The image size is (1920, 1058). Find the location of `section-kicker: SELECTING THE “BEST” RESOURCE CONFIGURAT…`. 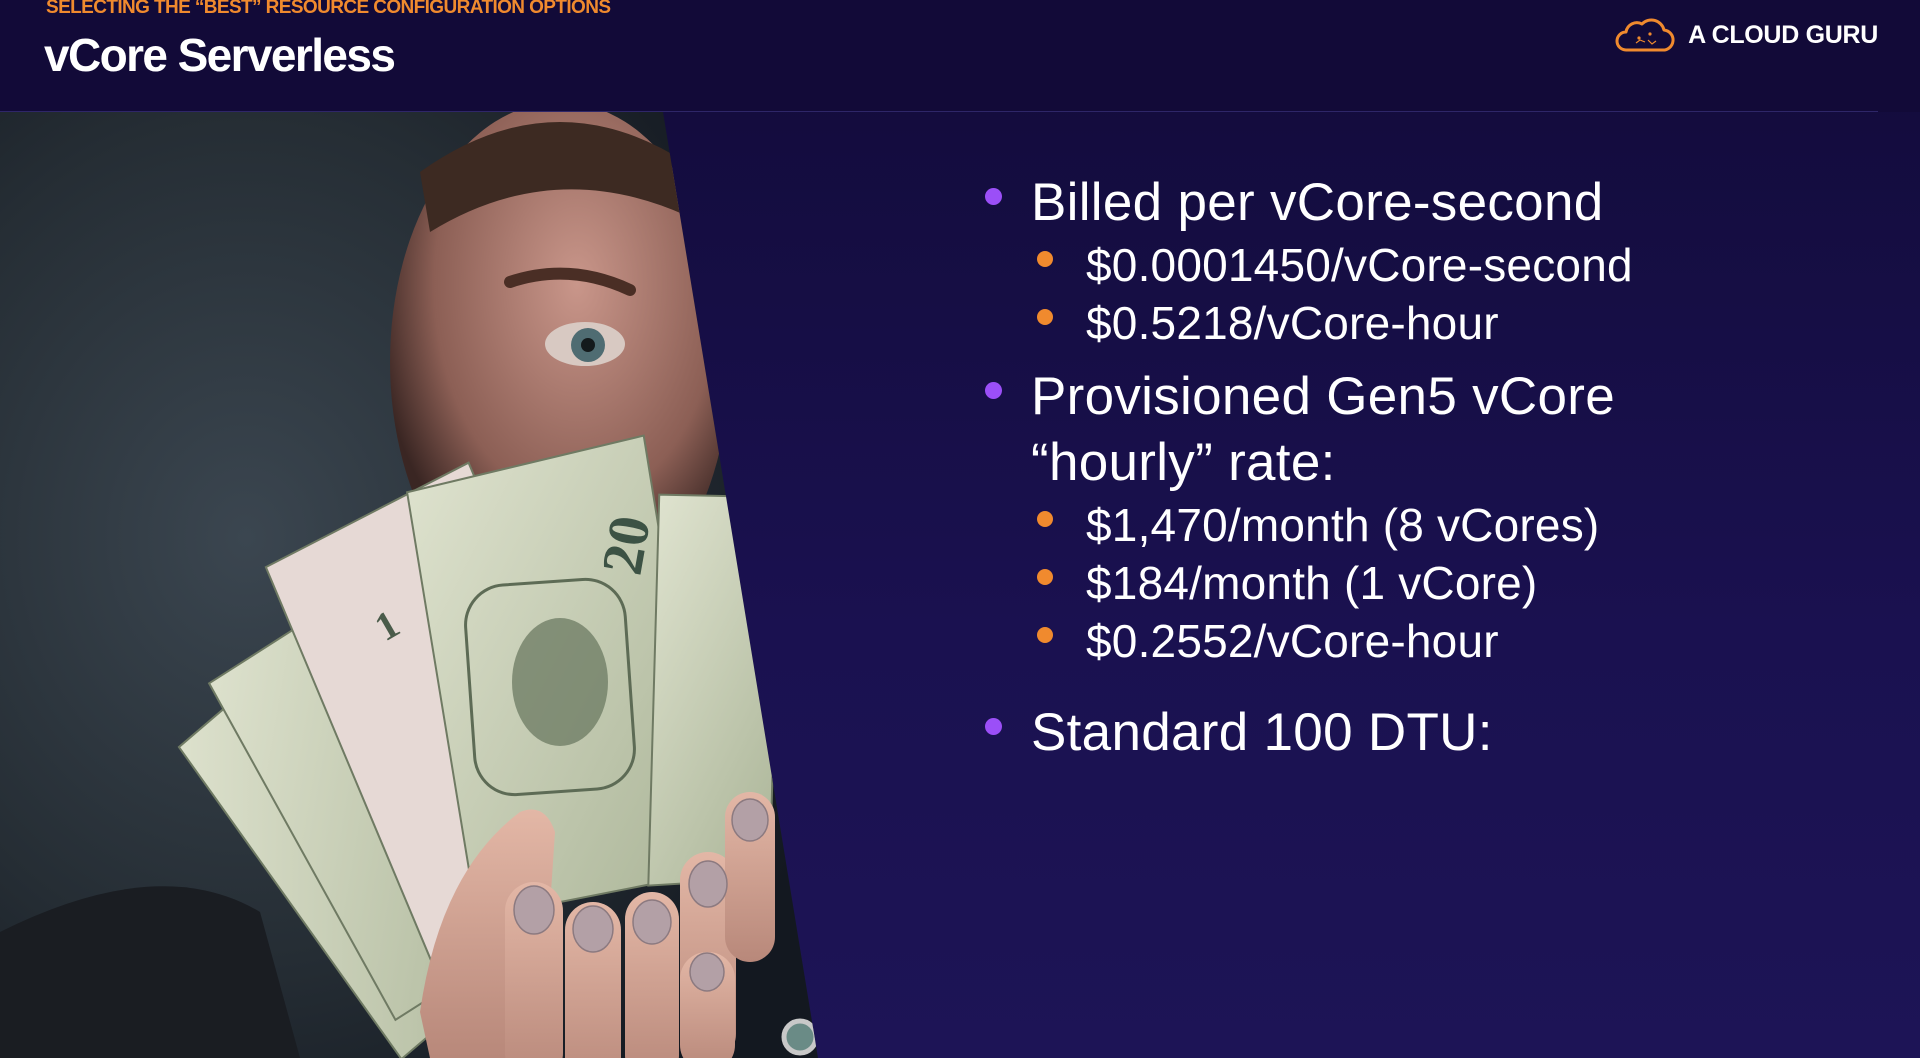

section-kicker: SELECTING THE “BEST” RESOURCE CONFIGURAT… is located at coordinates (328, 9).